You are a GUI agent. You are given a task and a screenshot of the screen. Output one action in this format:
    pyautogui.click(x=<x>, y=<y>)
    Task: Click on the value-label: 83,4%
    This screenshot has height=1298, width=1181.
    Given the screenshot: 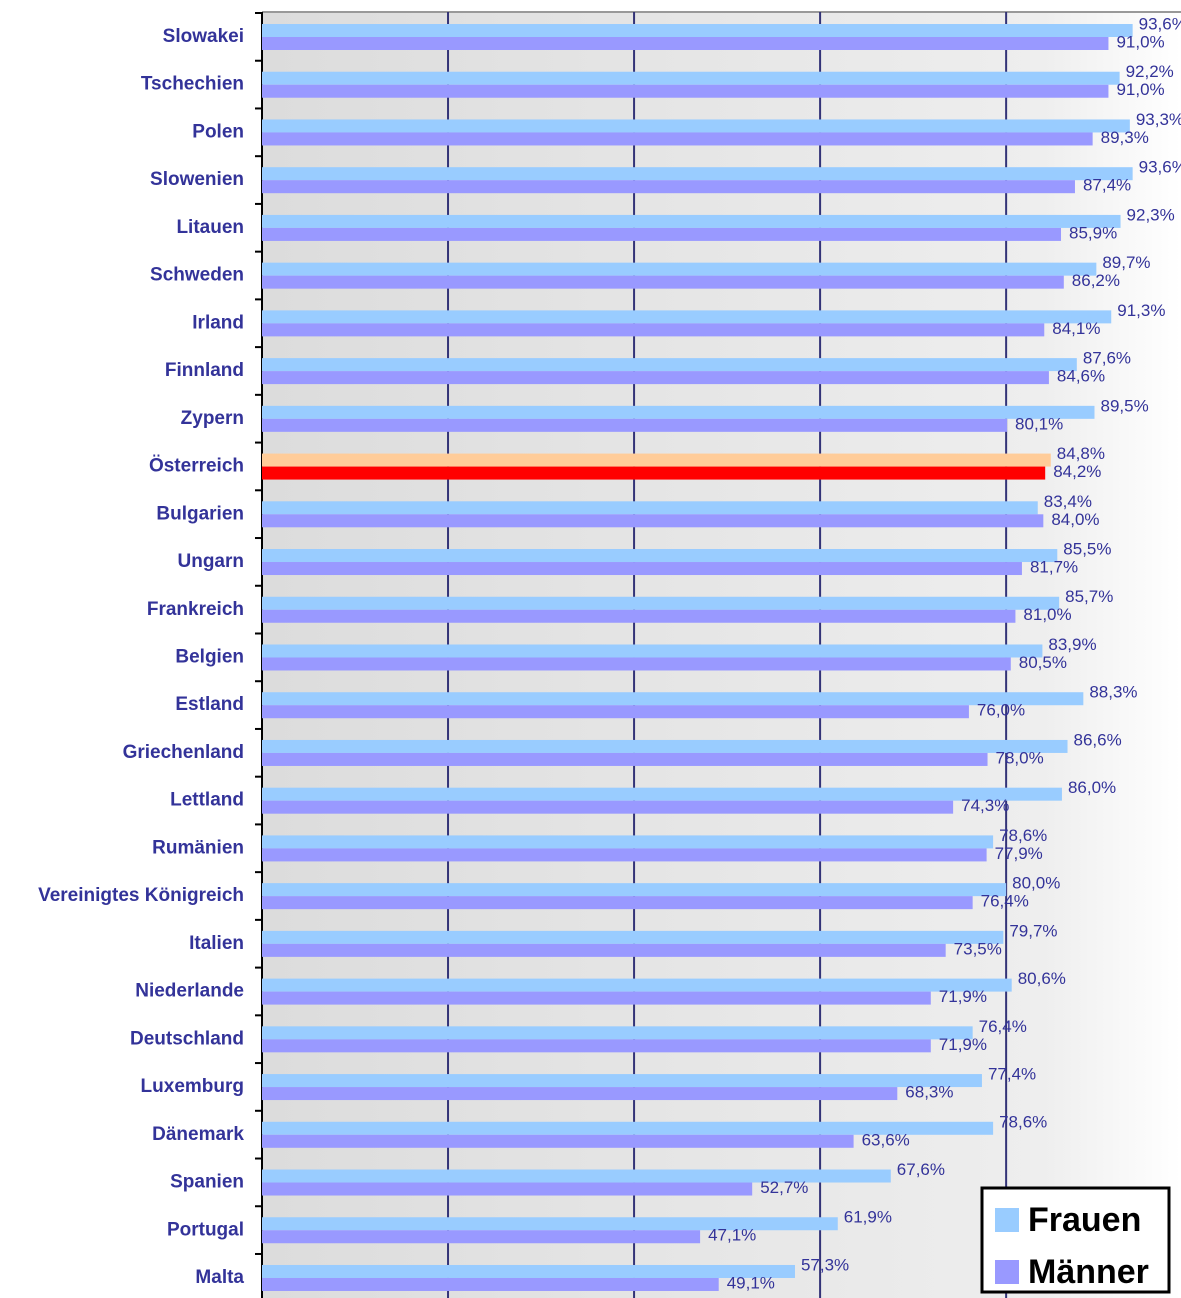 What is the action you would take?
    pyautogui.click(x=1068, y=501)
    